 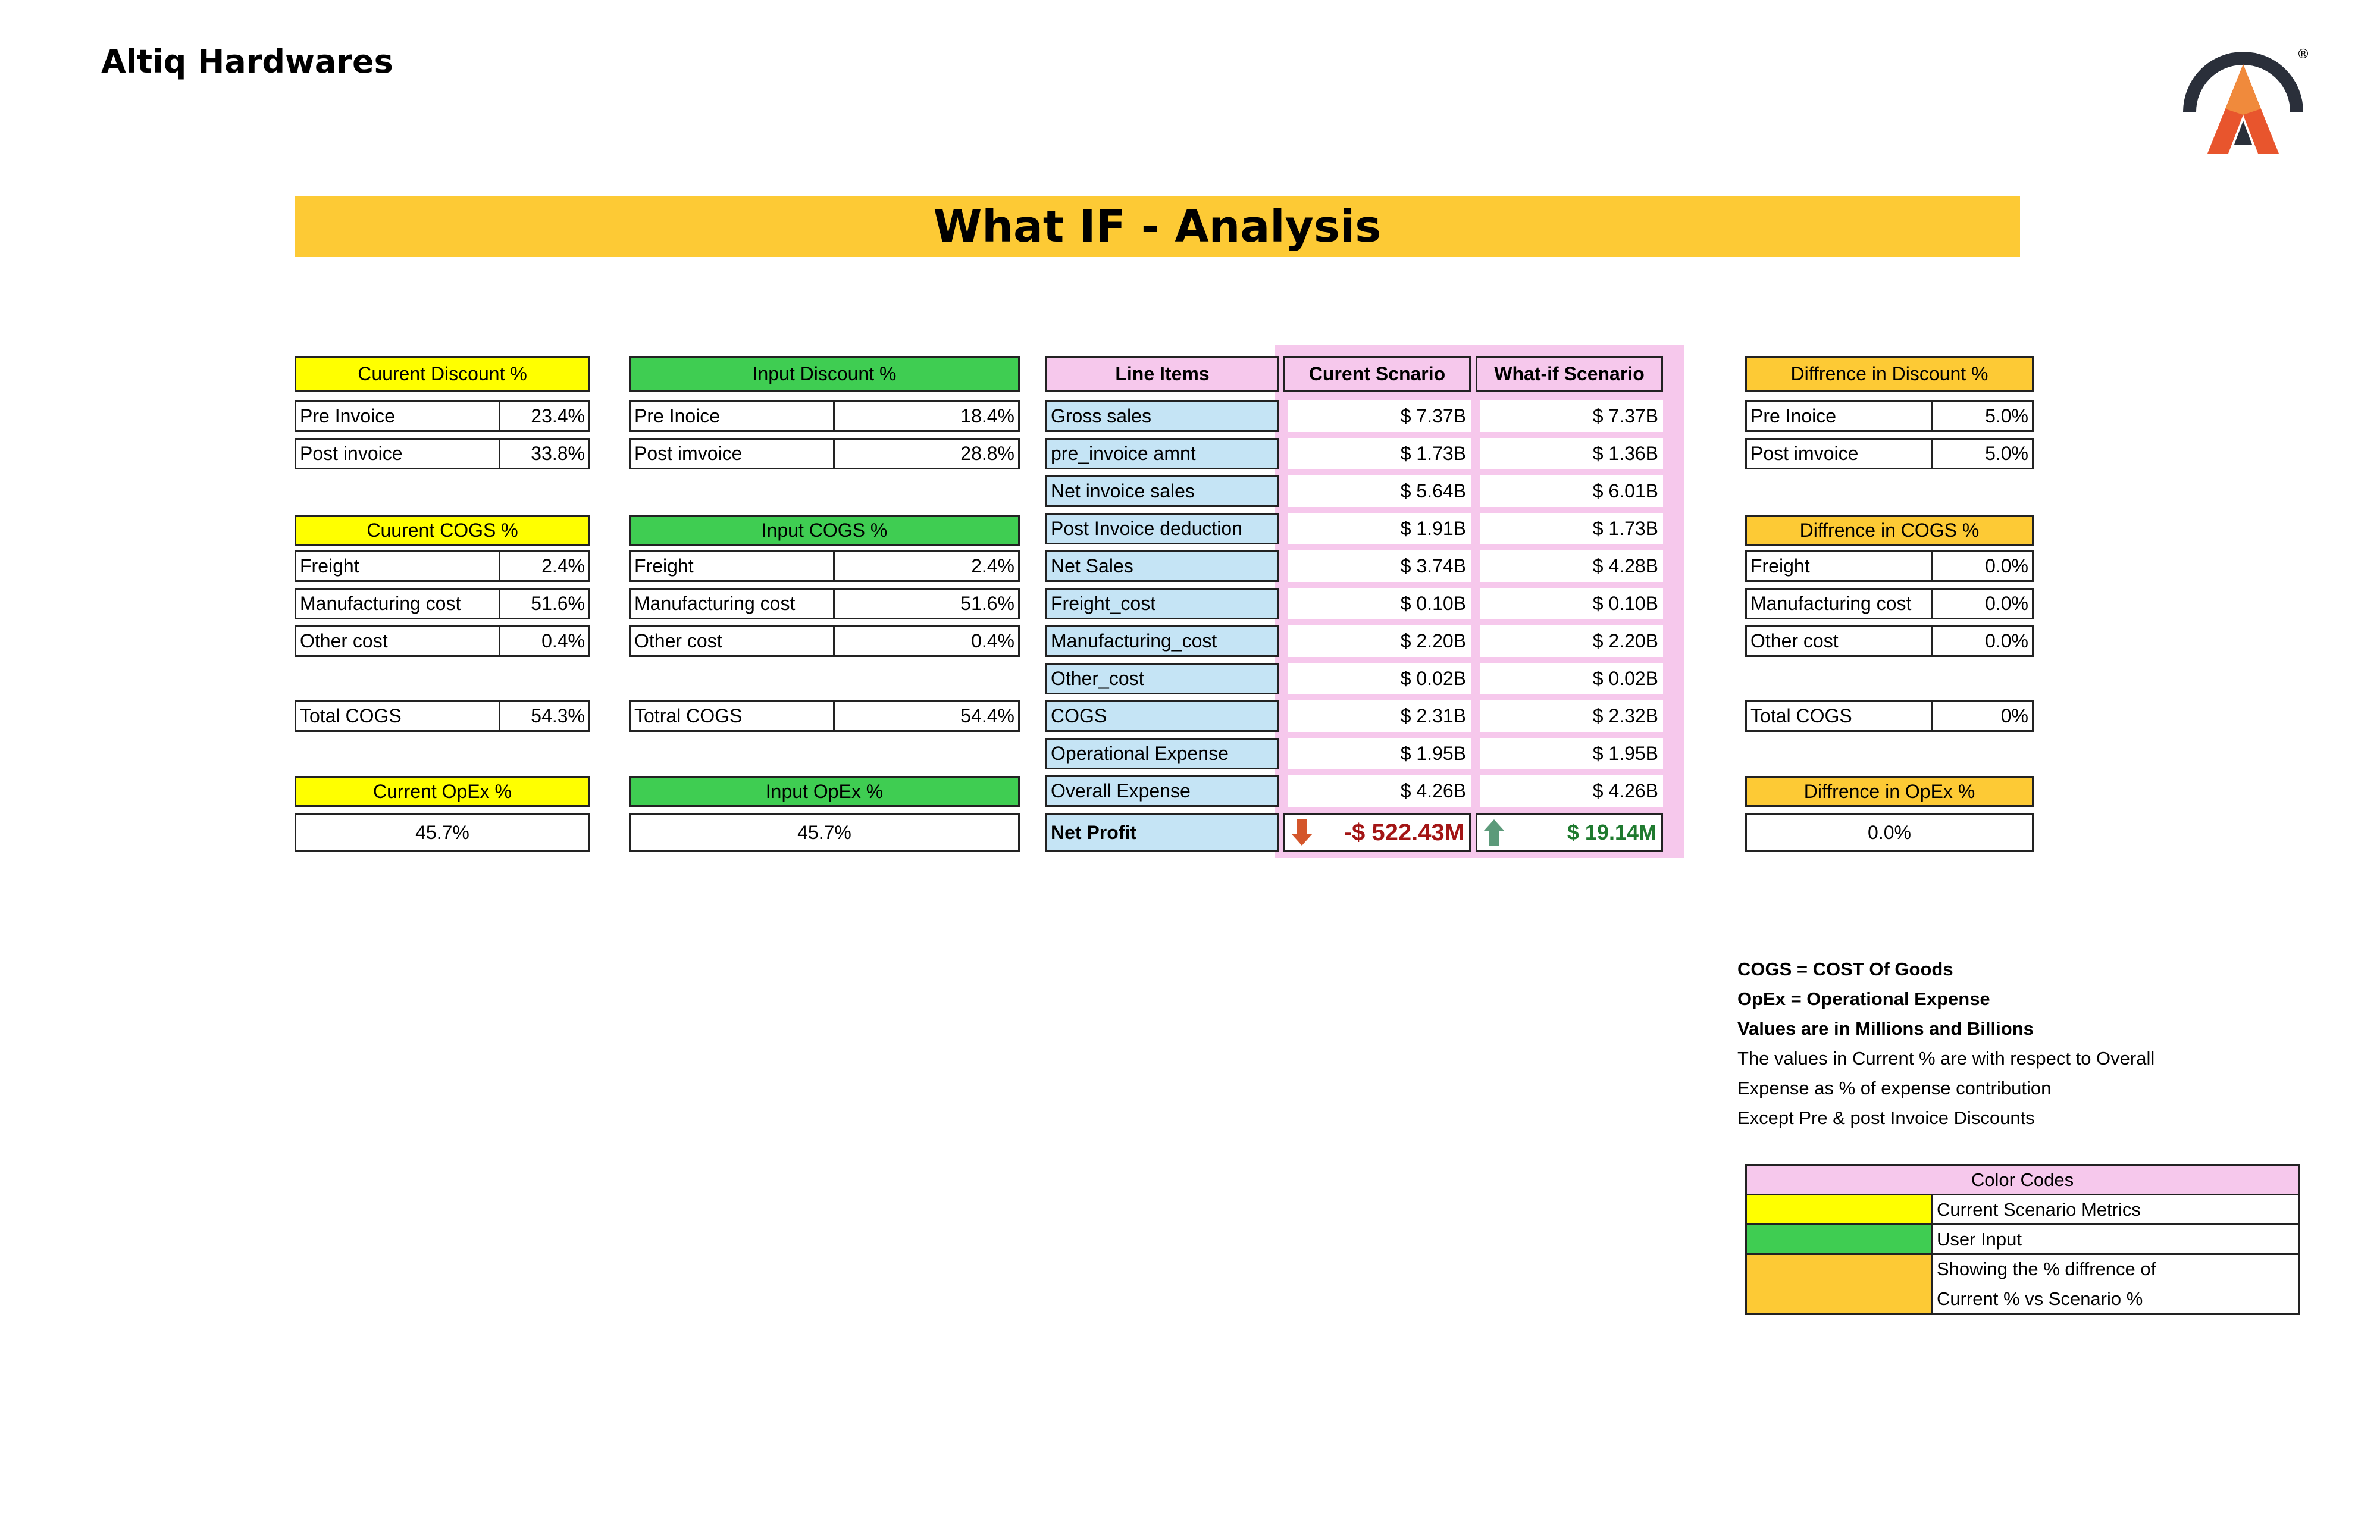 I want to click on input-opex-value: 45.7%, so click(x=824, y=832).